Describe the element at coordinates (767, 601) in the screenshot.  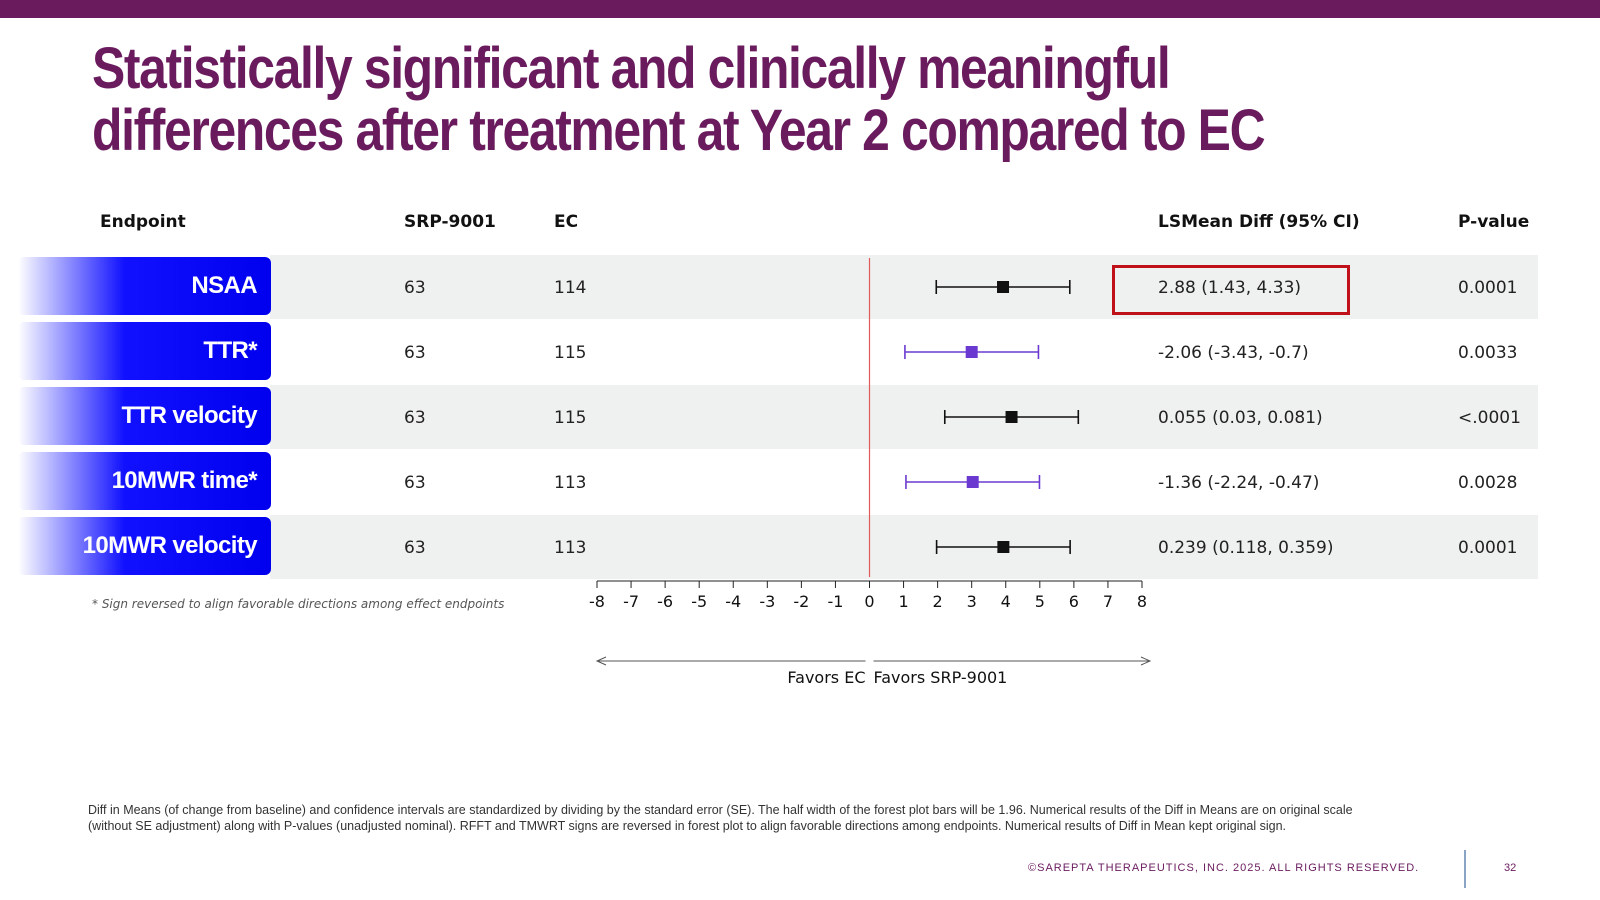
I see `x-tick-label: -3` at that location.